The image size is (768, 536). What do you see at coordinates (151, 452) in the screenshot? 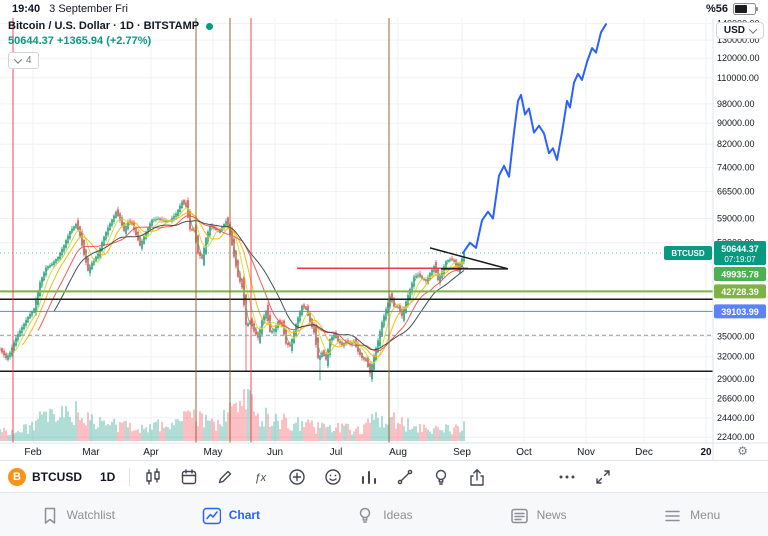
I see `svg-text: Apr` at bounding box center [151, 452].